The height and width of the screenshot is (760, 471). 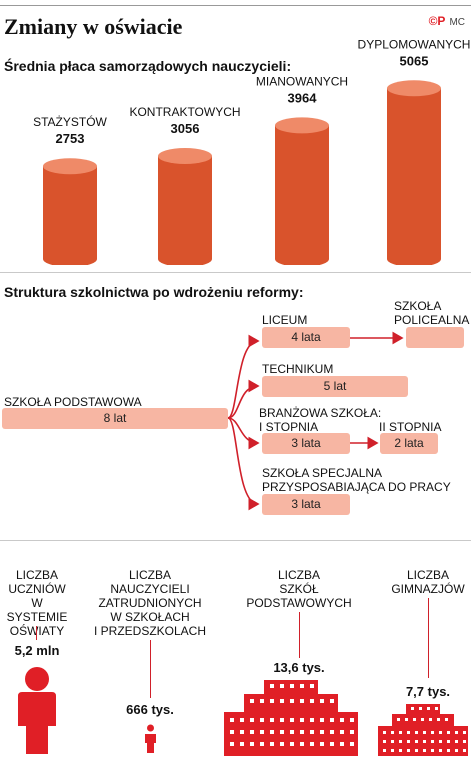 I want to click on stat-label-uczniowie: LICZBA UCZNIÓW W SYSTEMIE OŚWIATY, so click(x=37, y=603).